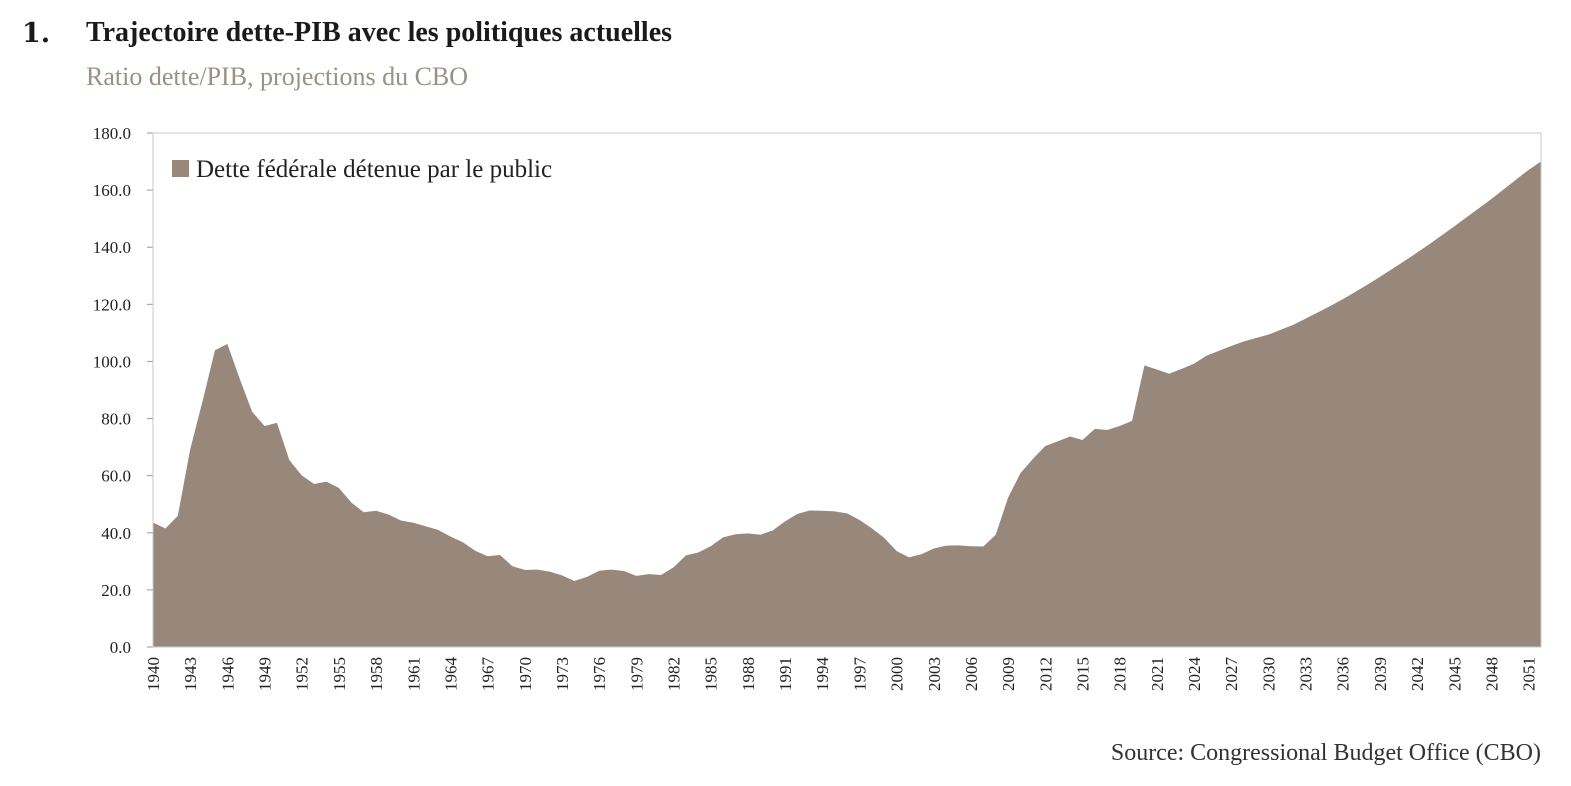 This screenshot has width=1571, height=786. I want to click on x-tick-label: 2024, so click(1194, 674).